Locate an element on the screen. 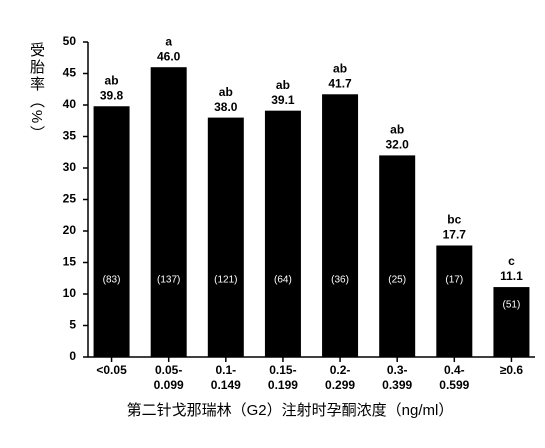 The image size is (545, 448). y-tick-label: 15 is located at coordinates (70, 262).